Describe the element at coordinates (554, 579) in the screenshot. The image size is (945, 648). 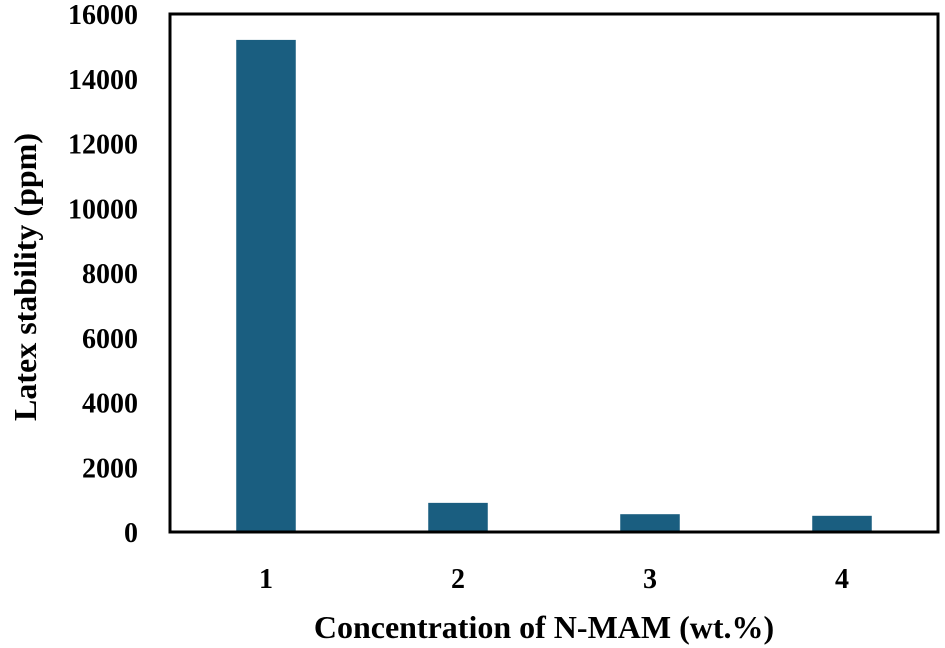
I see `x-axis-ticks: 1 2 3 4` at that location.